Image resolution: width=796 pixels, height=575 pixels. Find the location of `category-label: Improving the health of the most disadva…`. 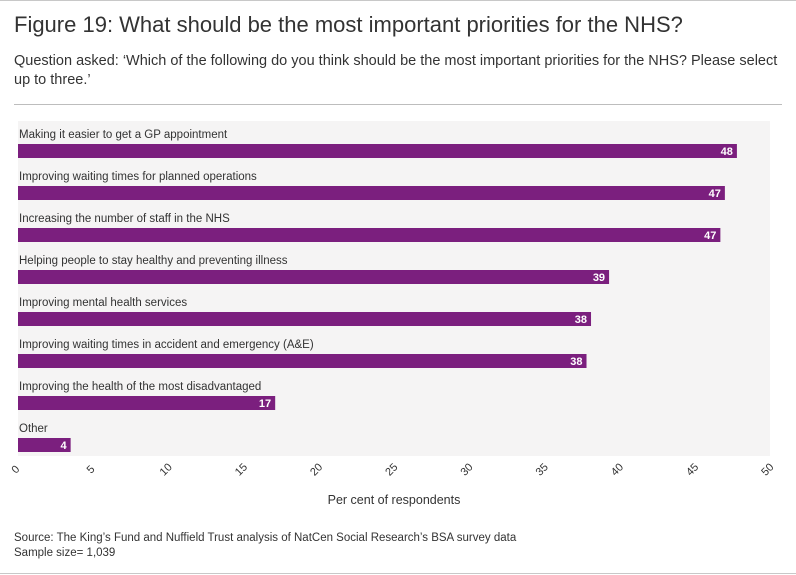

category-label: Improving the health of the most disadva… is located at coordinates (140, 387).